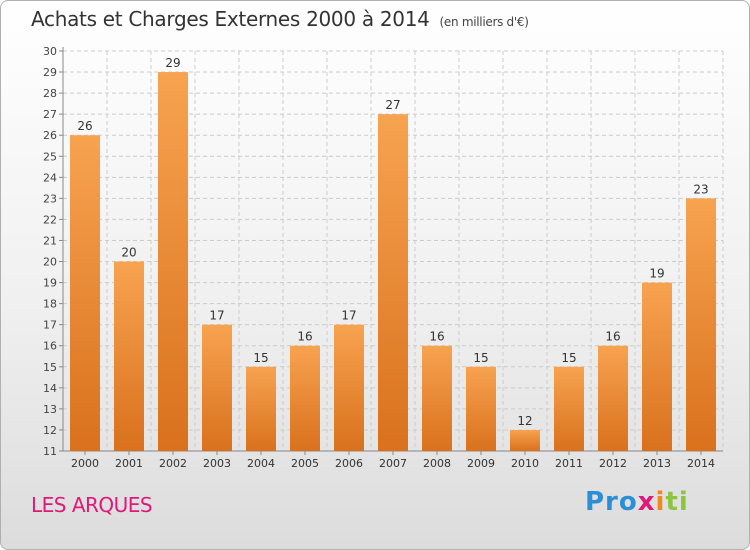 The height and width of the screenshot is (550, 750). What do you see at coordinates (173, 261) in the screenshot?
I see `bar-2002` at bounding box center [173, 261].